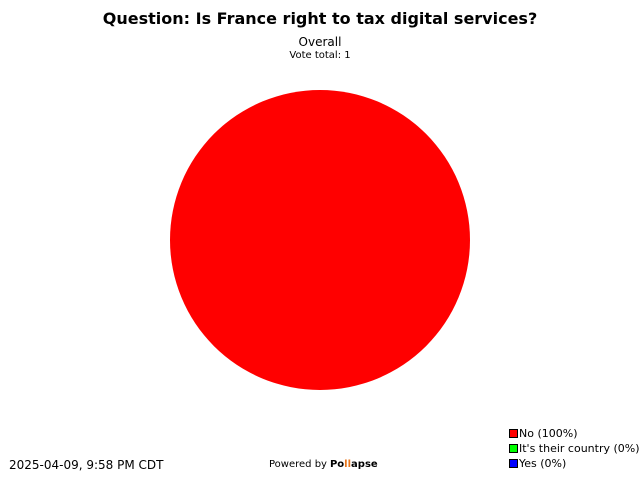 The height and width of the screenshot is (480, 640). Describe the element at coordinates (337, 464) in the screenshot. I see `brand-start: Po` at that location.